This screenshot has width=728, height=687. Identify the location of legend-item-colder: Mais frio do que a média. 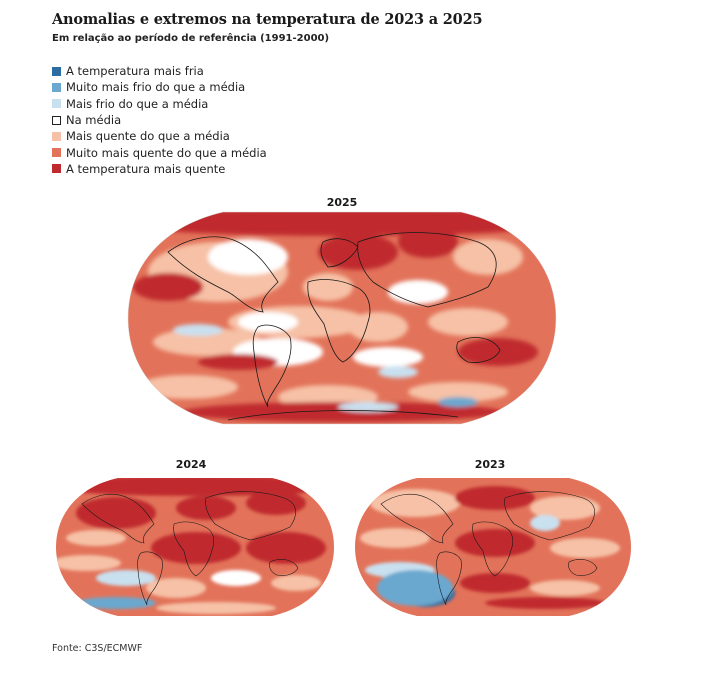
(159, 104).